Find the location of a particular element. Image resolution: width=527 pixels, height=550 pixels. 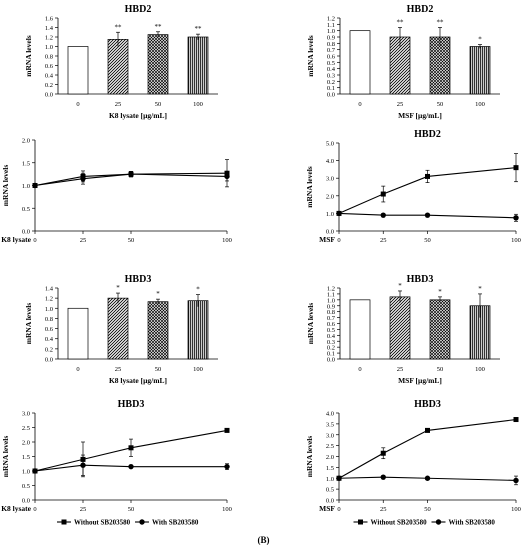

y-tick-label: 4.0 is located at coordinates (330, 414).